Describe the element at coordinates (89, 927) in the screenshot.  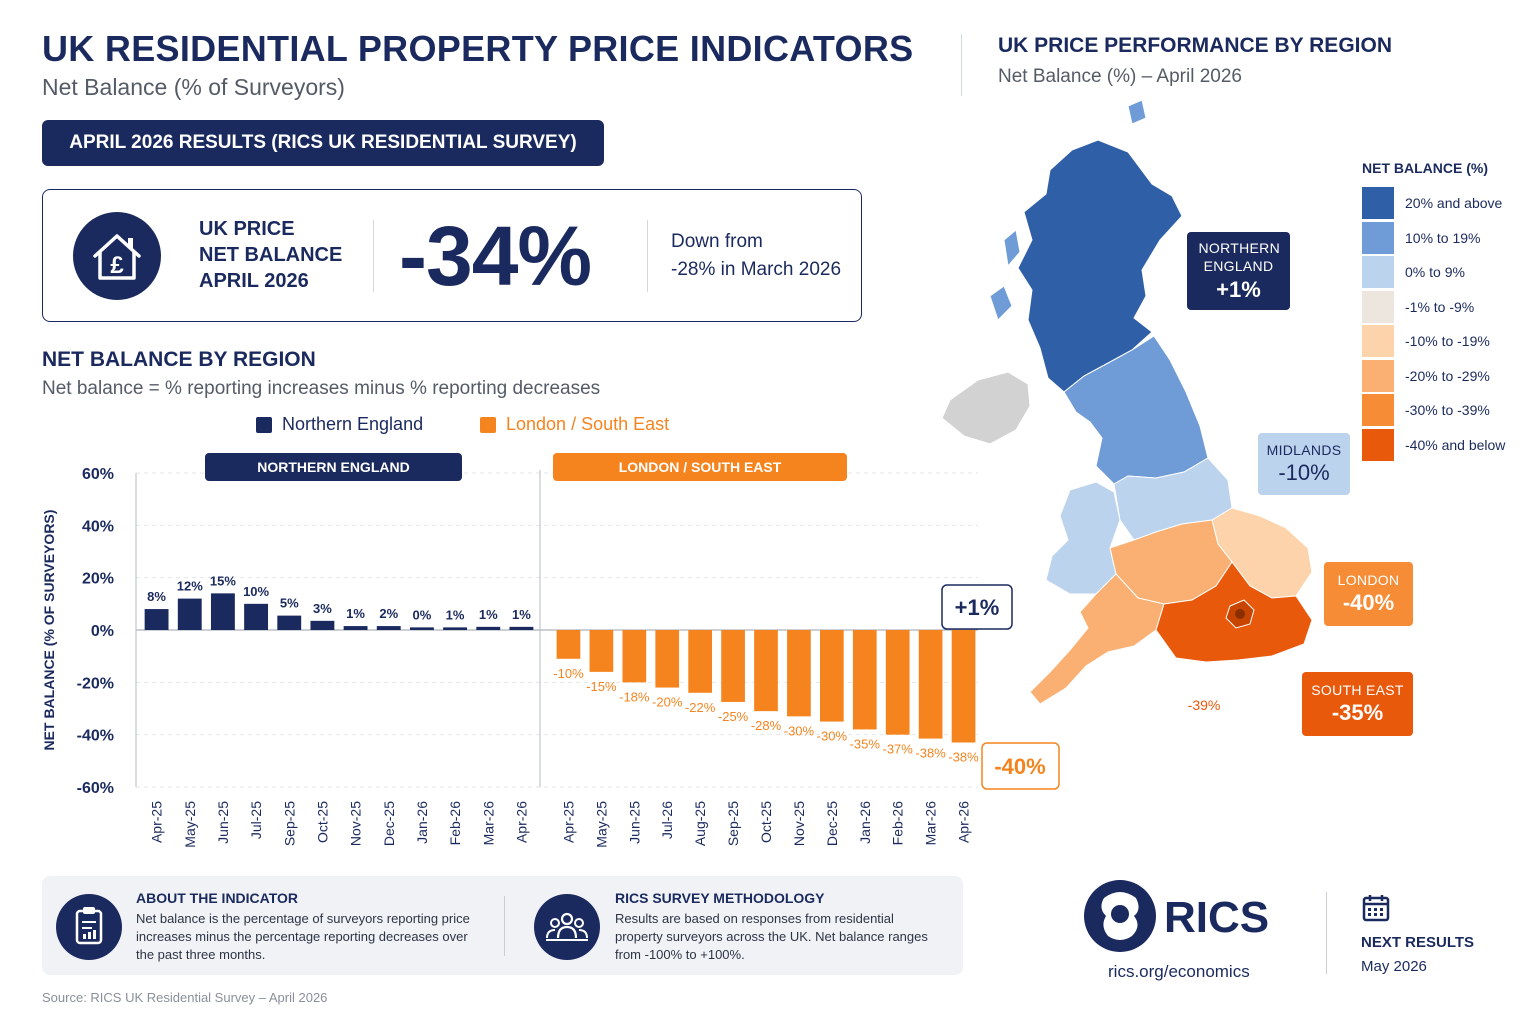
I see `clipboard-chart-icon` at that location.